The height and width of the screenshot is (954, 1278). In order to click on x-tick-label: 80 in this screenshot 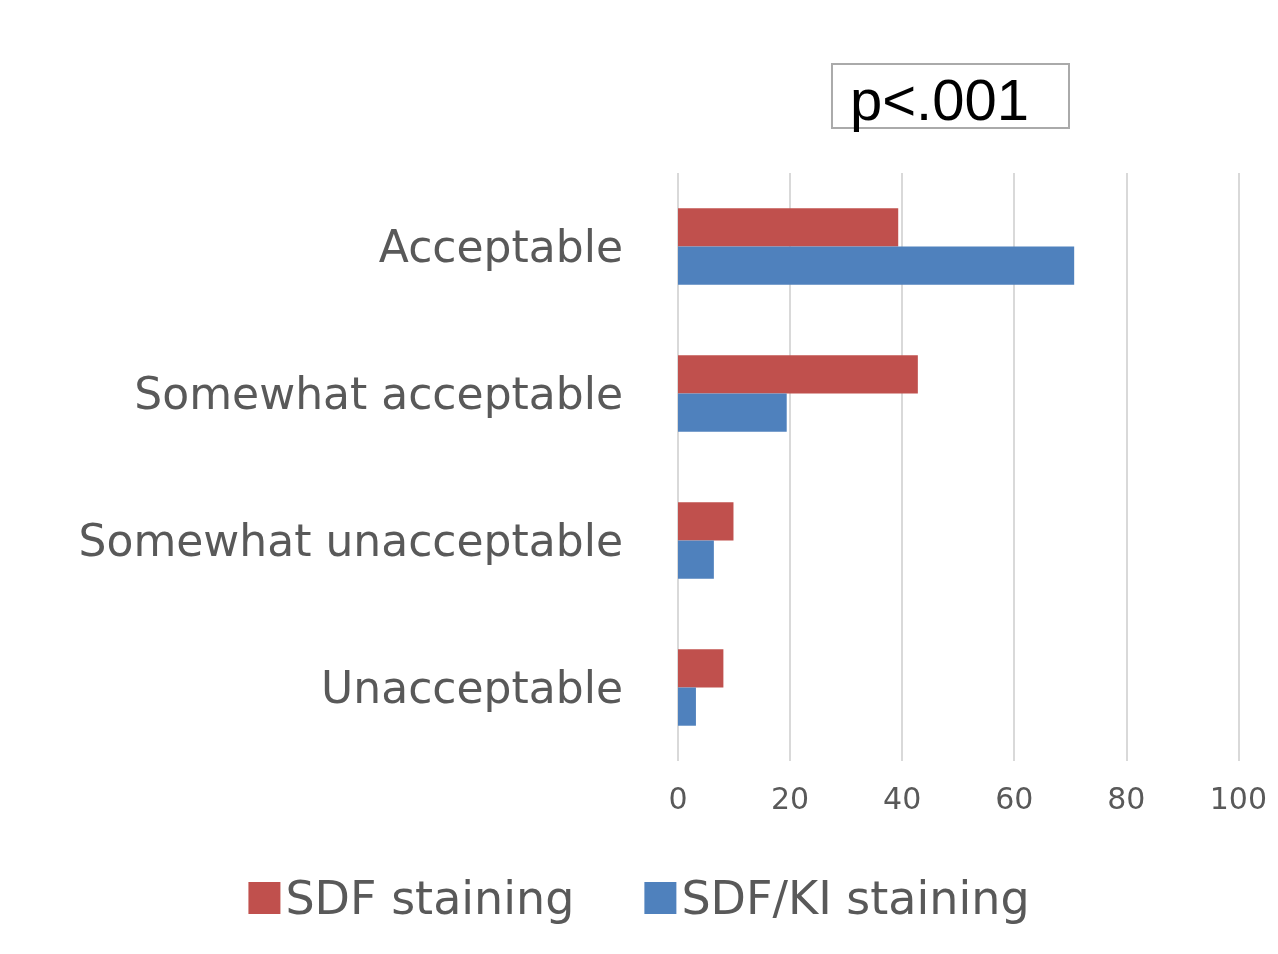, I will do `click(1126, 798)`.